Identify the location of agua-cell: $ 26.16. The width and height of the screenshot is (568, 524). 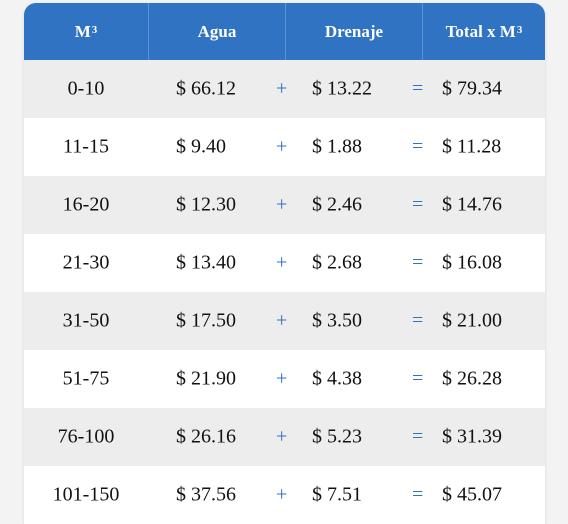
(206, 436).